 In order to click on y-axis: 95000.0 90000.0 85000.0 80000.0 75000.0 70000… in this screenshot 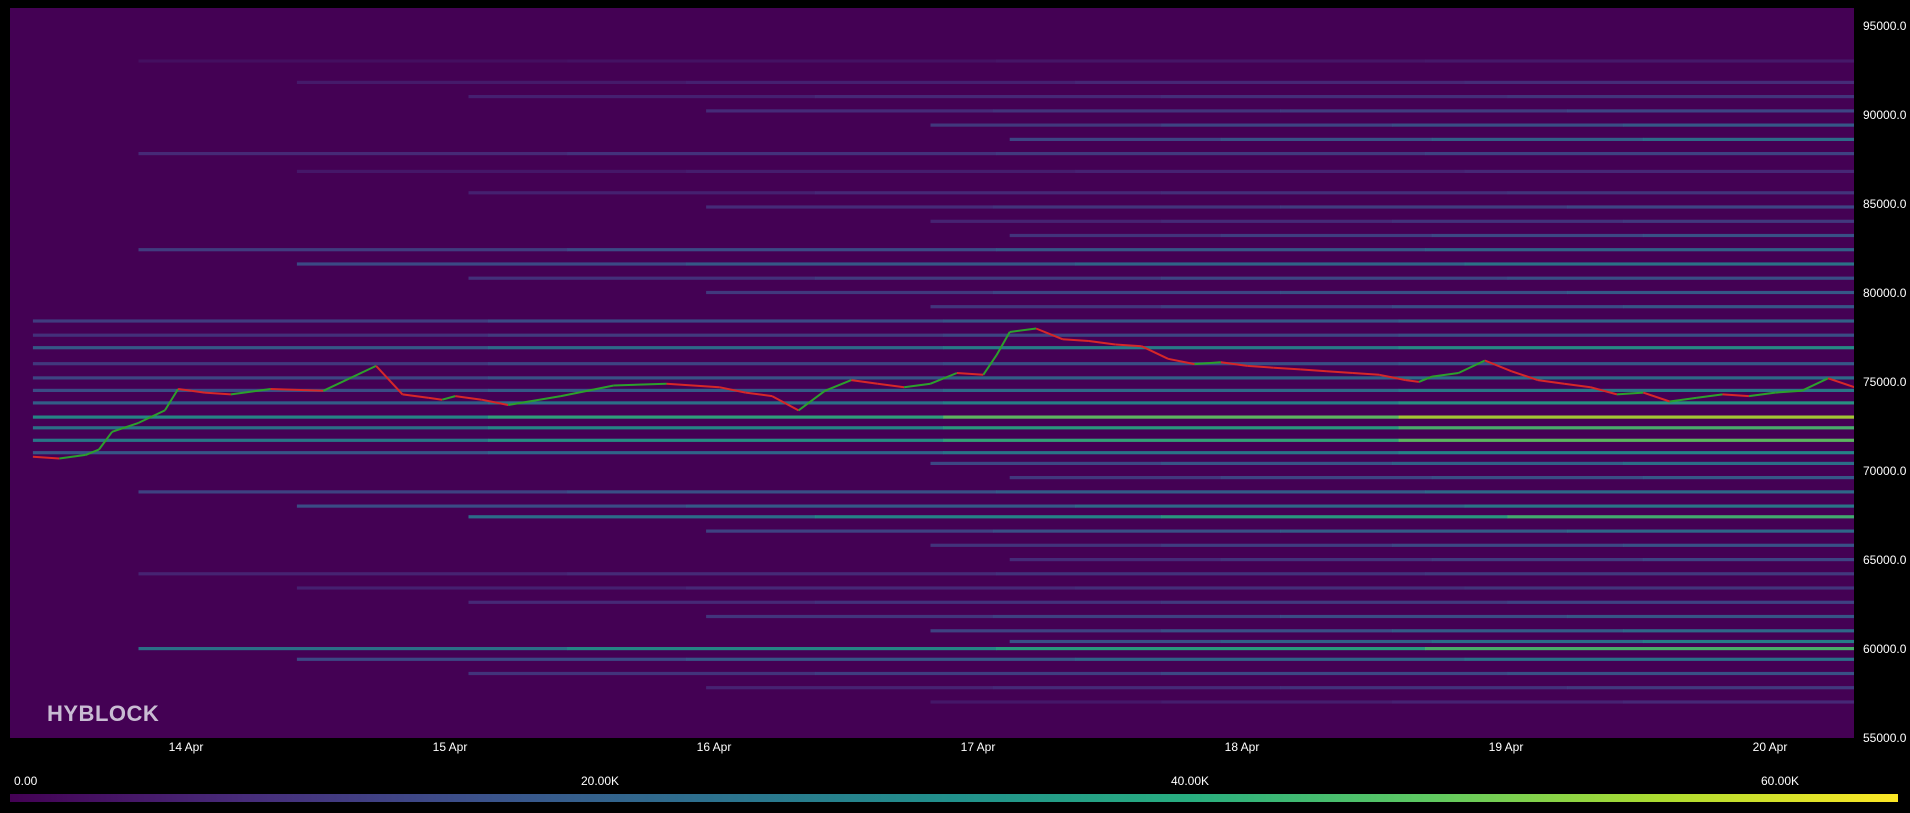, I will do `click(1885, 382)`.